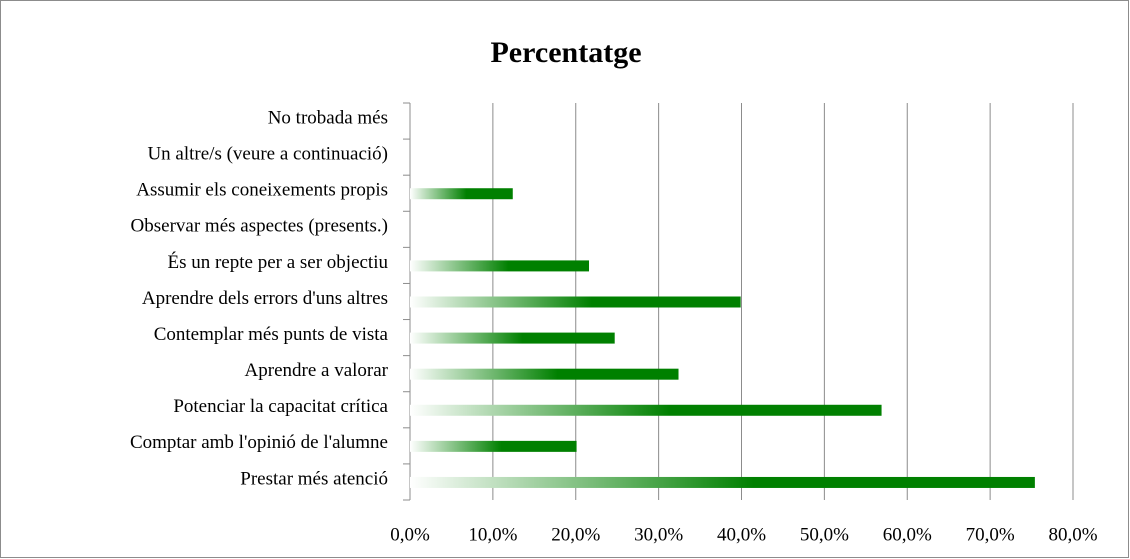 This screenshot has width=1130, height=559. What do you see at coordinates (741, 534) in the screenshot?
I see `x-tick-label: 40,0%` at bounding box center [741, 534].